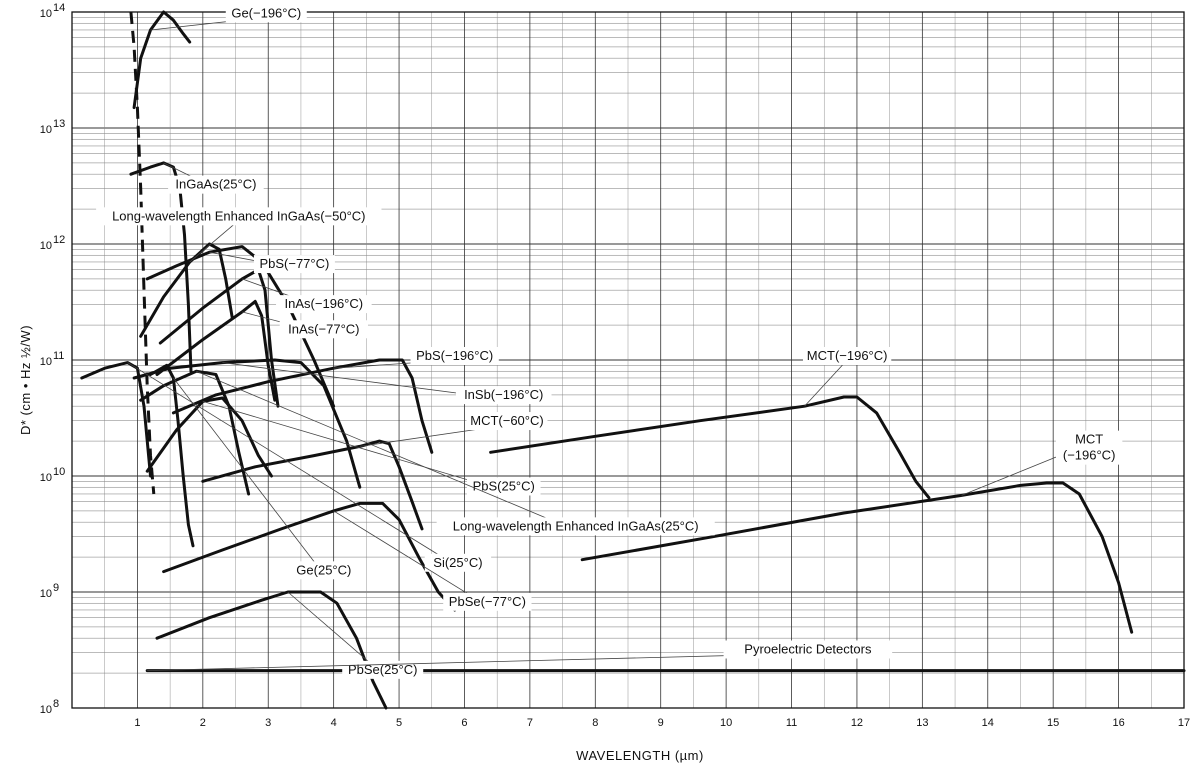  What do you see at coordinates (922, 723) in the screenshot?
I see `x-tick-label: 13` at bounding box center [922, 723].